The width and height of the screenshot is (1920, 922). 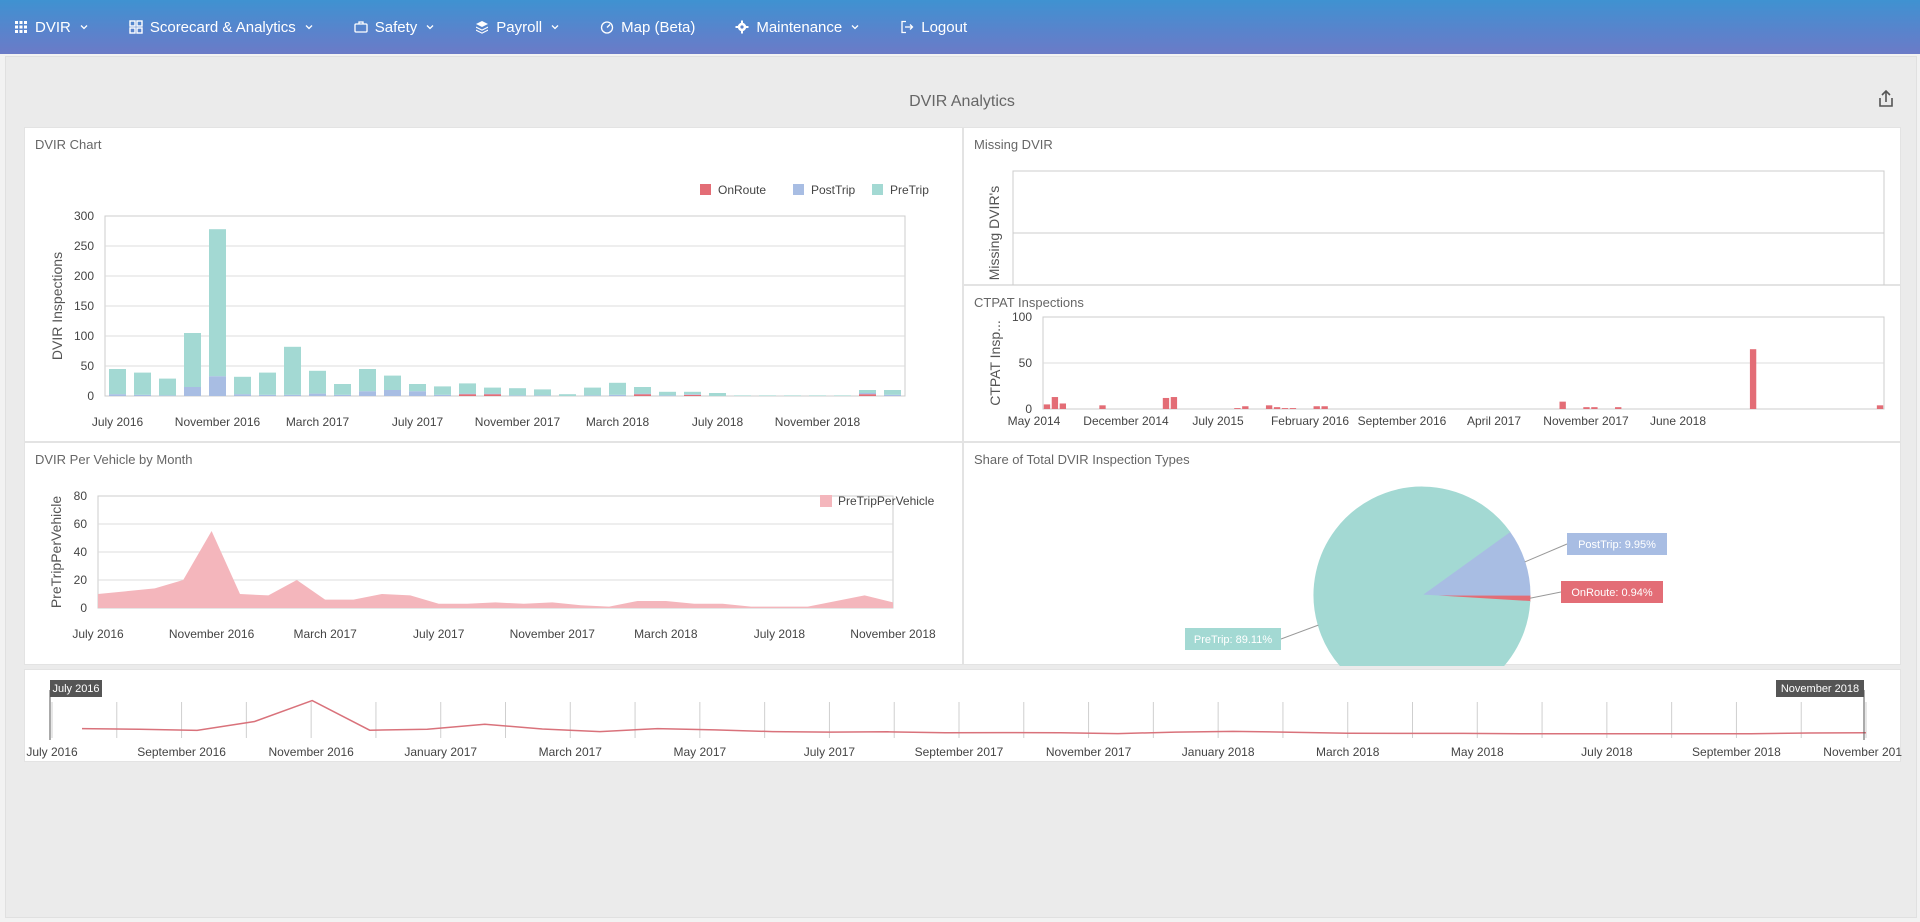 I want to click on missing-dvir-panel: Missing DVIR Missing DVIR's, so click(x=1432, y=206).